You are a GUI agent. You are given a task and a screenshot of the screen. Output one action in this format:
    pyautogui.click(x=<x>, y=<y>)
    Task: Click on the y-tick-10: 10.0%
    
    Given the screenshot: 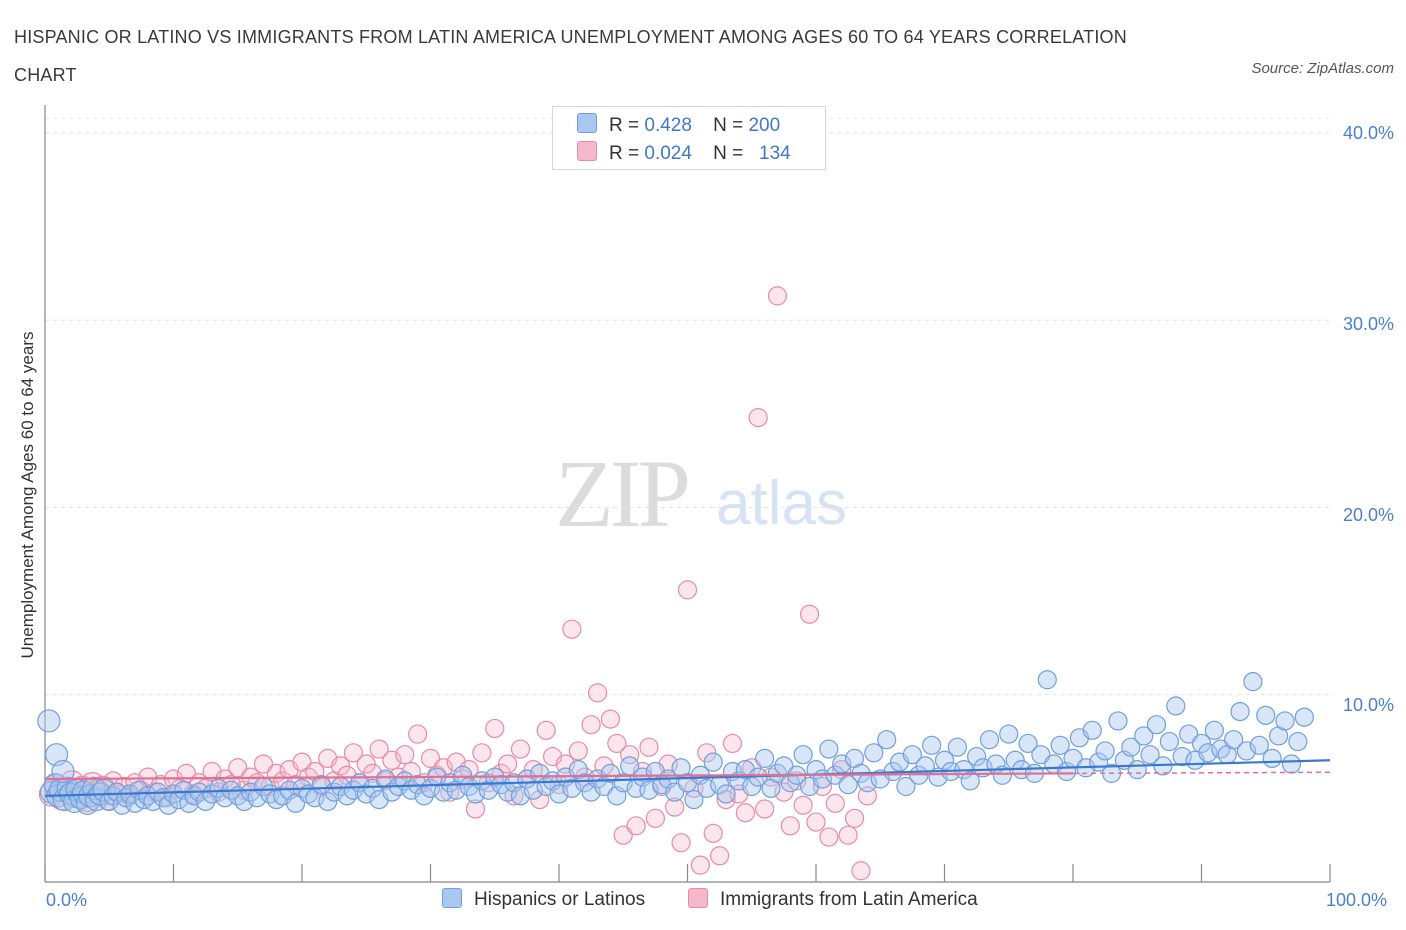 What is the action you would take?
    pyautogui.click(x=1368, y=705)
    